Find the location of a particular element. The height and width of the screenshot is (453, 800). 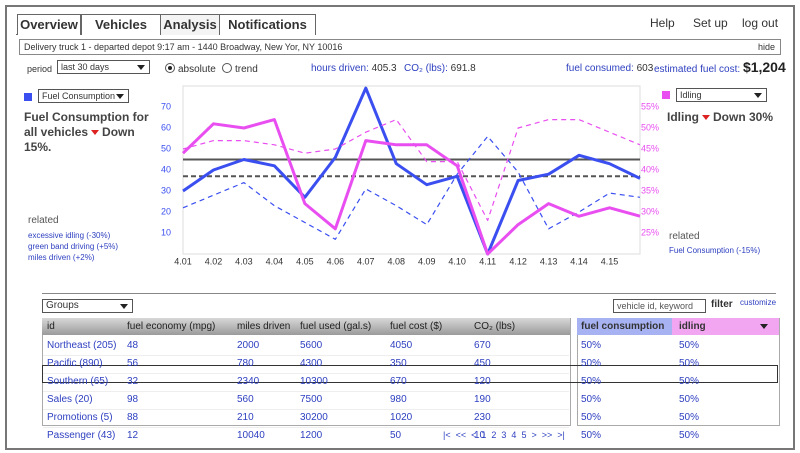

filter-button: filter is located at coordinates (722, 304).